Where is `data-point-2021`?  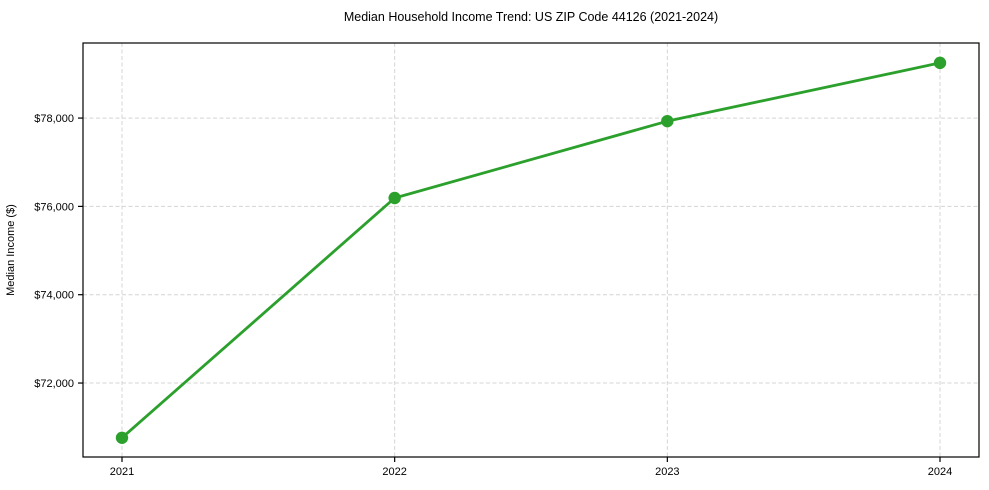
data-point-2021 is located at coordinates (122, 437).